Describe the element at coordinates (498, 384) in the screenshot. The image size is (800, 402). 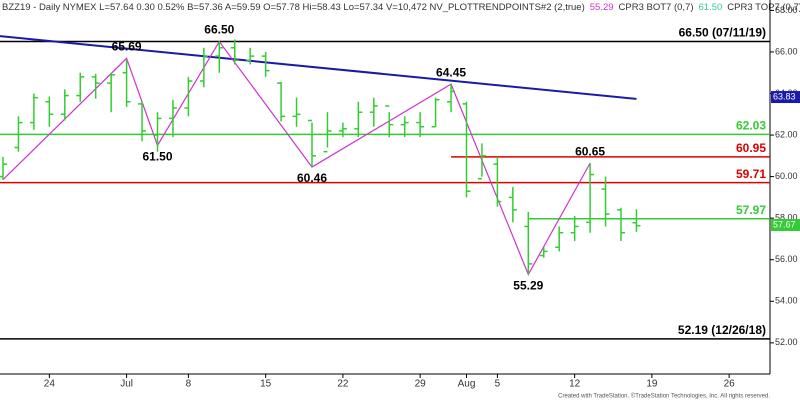
I see `x-tick-label: 5` at that location.